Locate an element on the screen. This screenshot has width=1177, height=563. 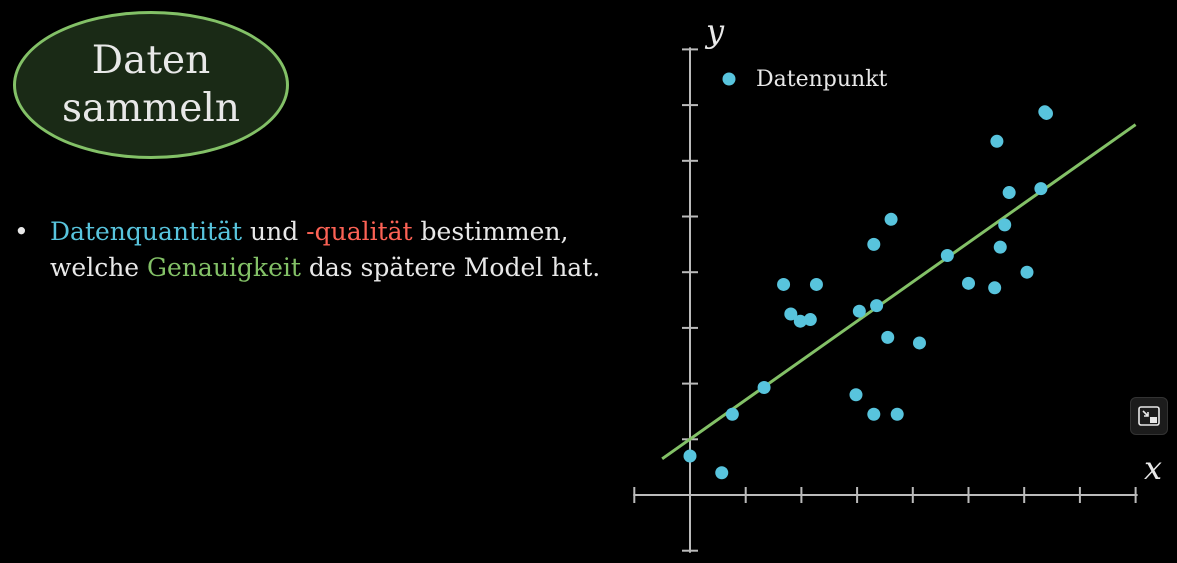
title-ellipse: Daten sammeln is located at coordinates (151, 85).